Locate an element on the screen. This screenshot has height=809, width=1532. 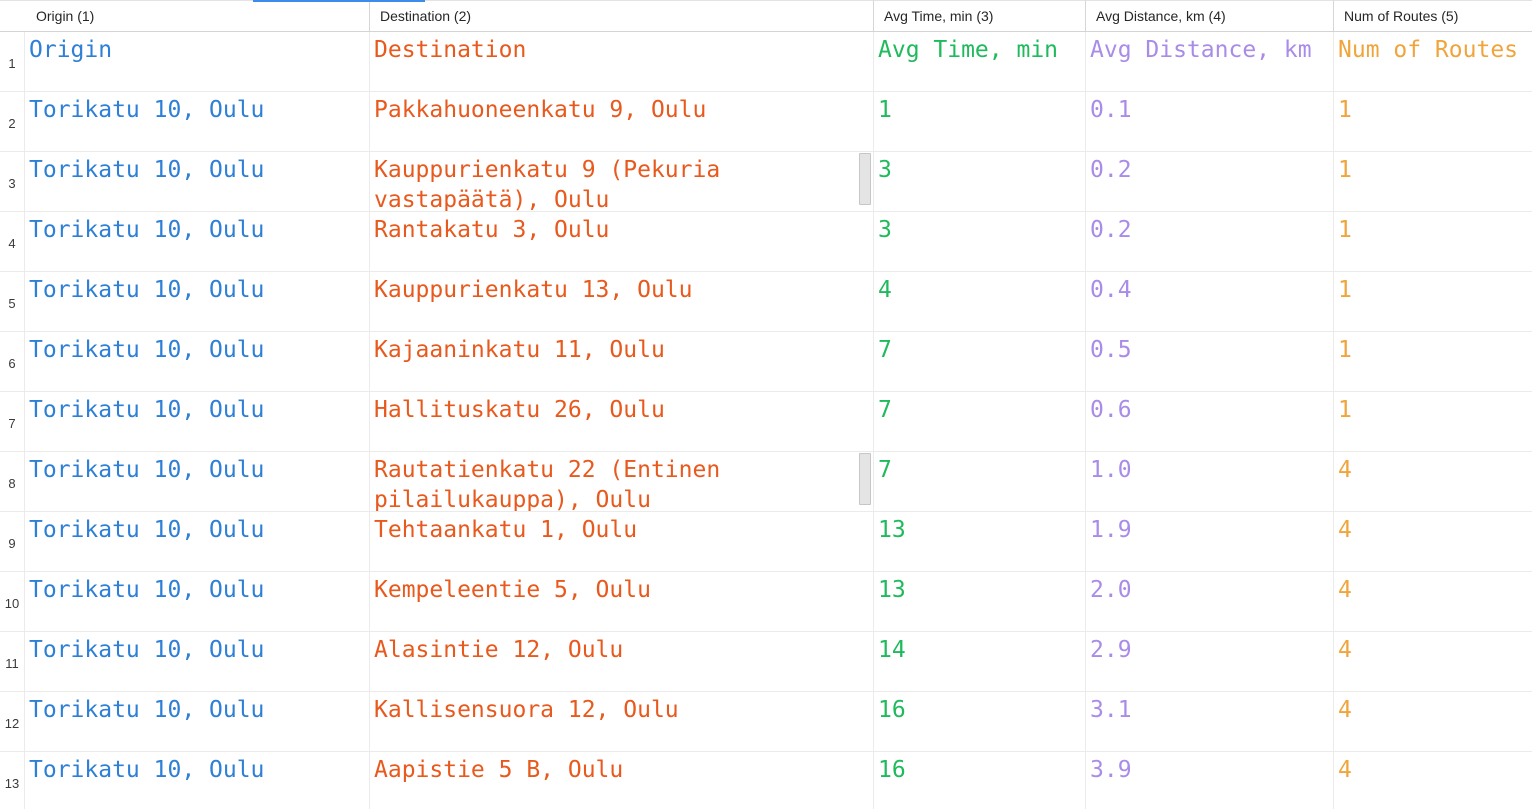
row-number: 8 is located at coordinates (12, 482).